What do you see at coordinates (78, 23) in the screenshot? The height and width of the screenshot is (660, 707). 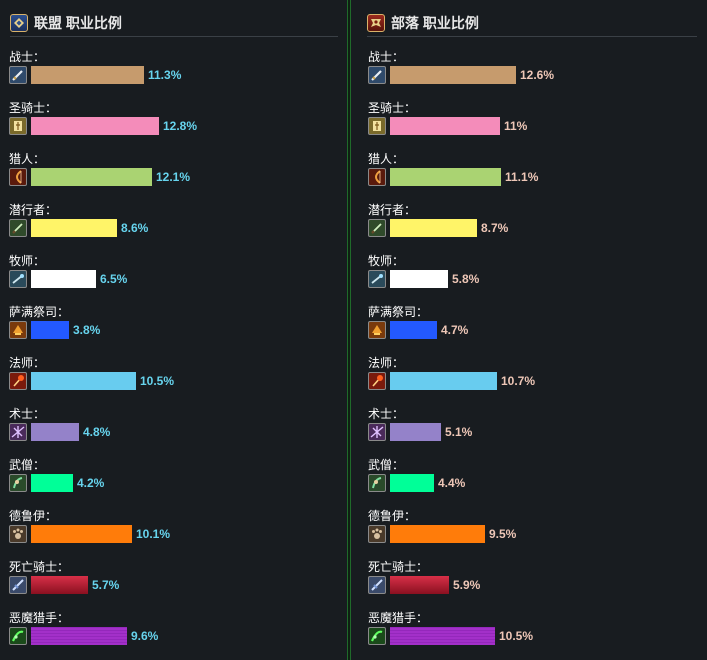 I see `alliance-title: 联盟 职业比例` at bounding box center [78, 23].